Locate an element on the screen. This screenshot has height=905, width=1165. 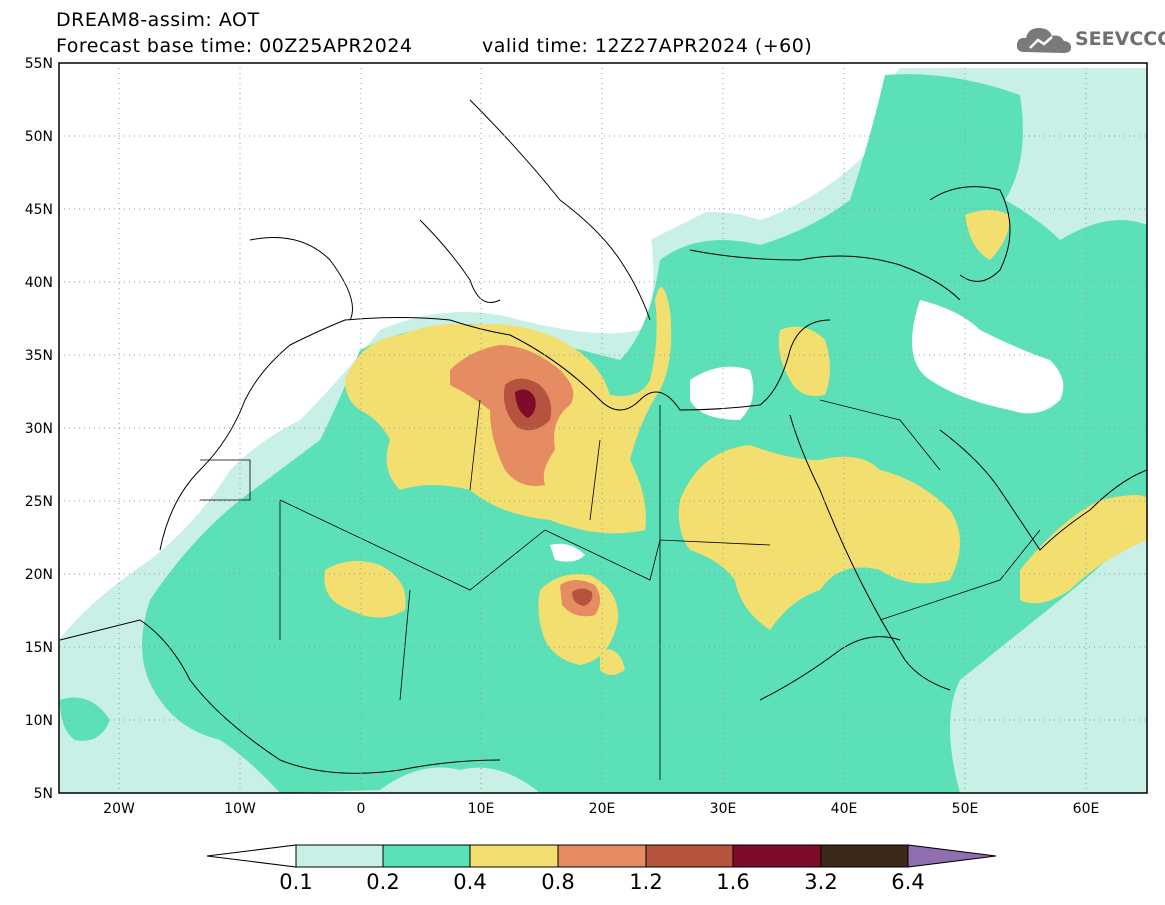
lon-tick-20e: 20E is located at coordinates (602, 809).